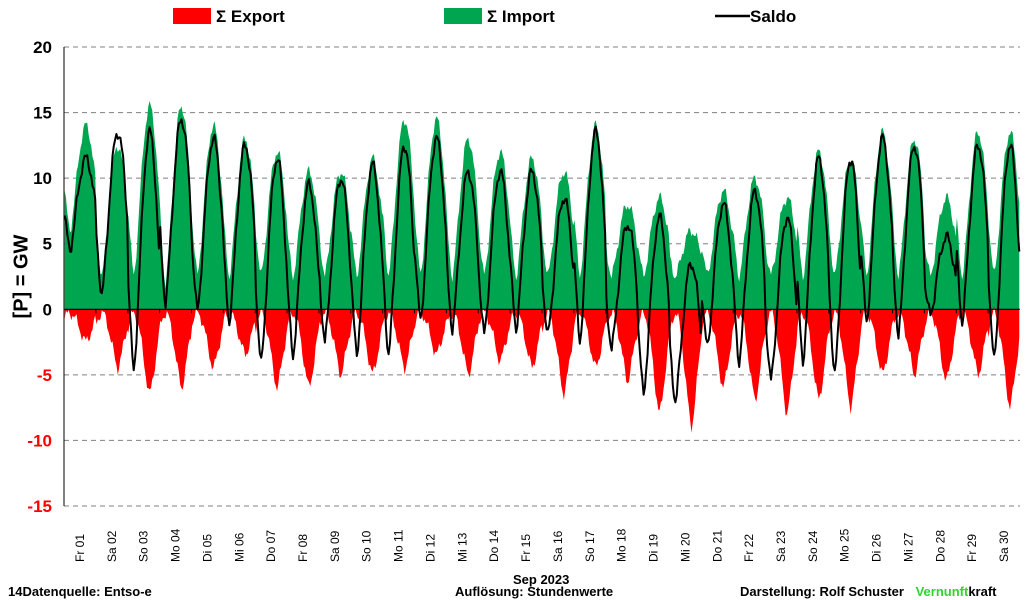 The image size is (1027, 600). Describe the element at coordinates (541, 579) in the screenshot. I see `x-axis-label: Sep 2023` at that location.